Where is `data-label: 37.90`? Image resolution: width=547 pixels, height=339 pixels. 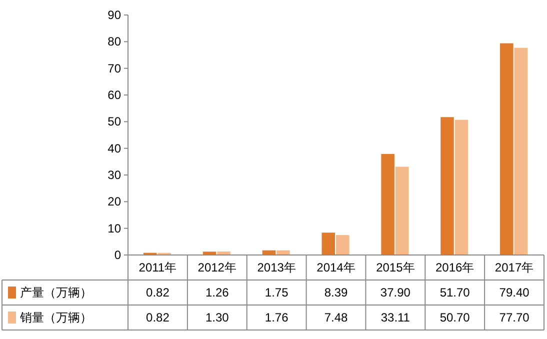
data-label: 37.90 is located at coordinates (395, 293).